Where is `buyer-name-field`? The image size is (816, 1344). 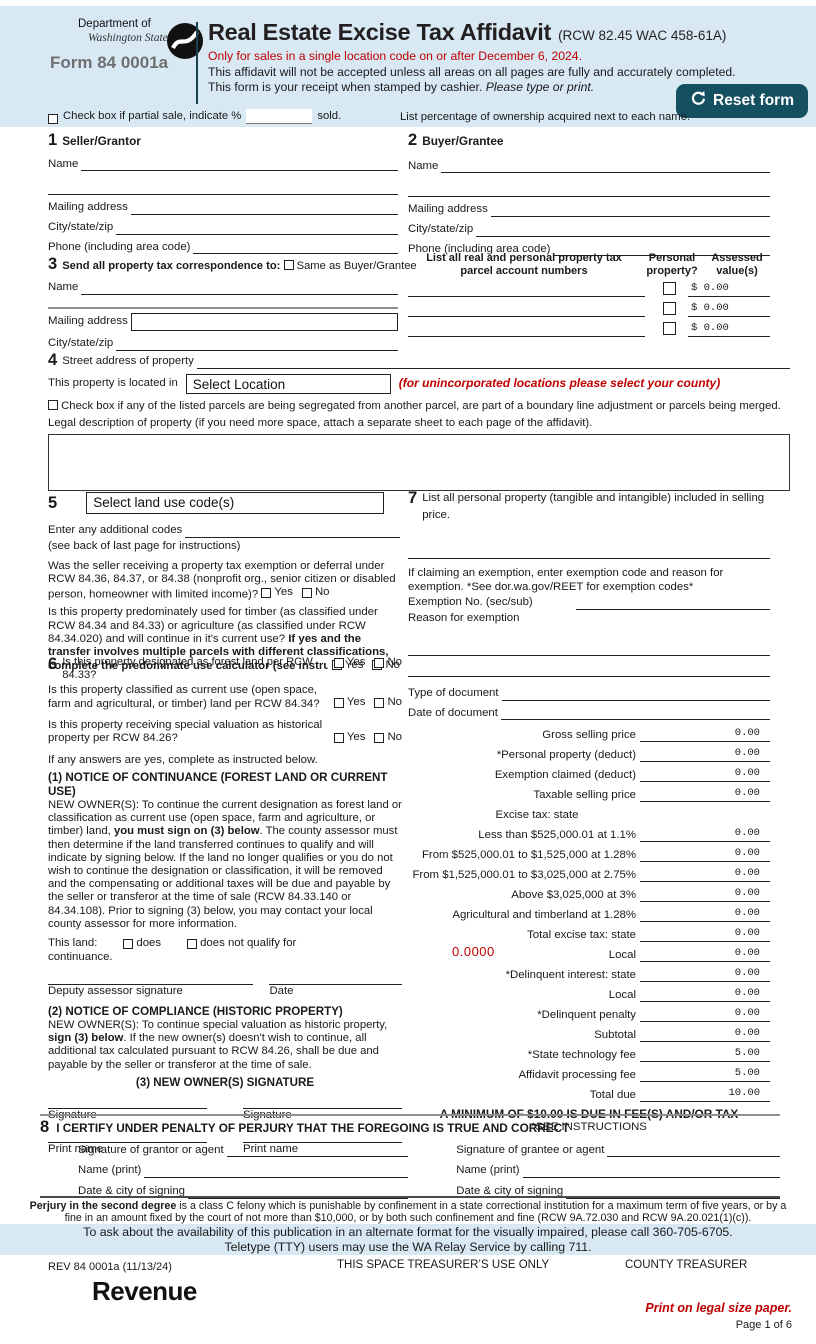 buyer-name-field is located at coordinates (605, 167).